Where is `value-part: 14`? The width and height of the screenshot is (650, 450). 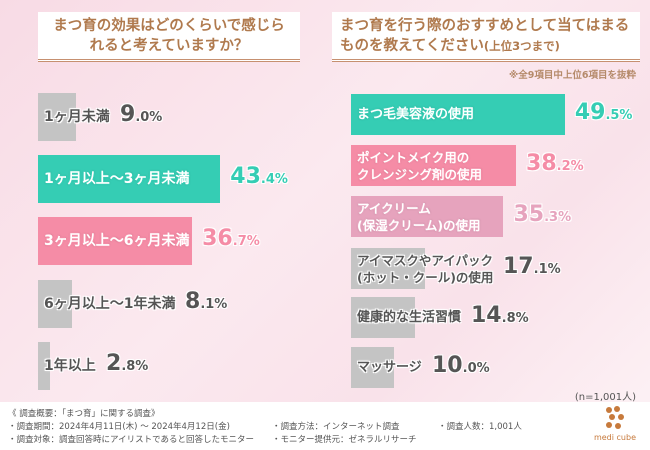
value-part: 14 is located at coordinates (486, 315).